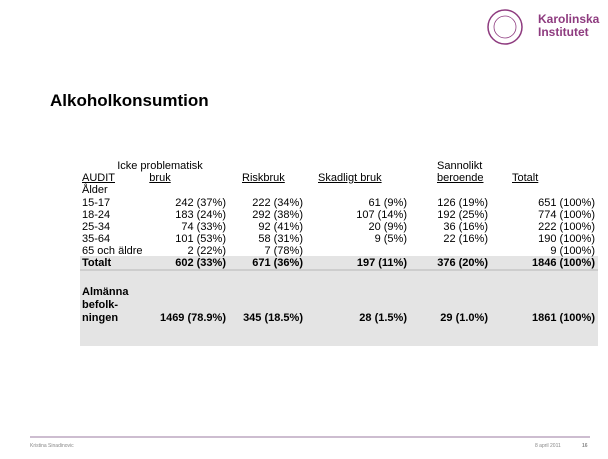  Describe the element at coordinates (381, 263) in the screenshot. I see `cell: 197 (11%)` at that location.